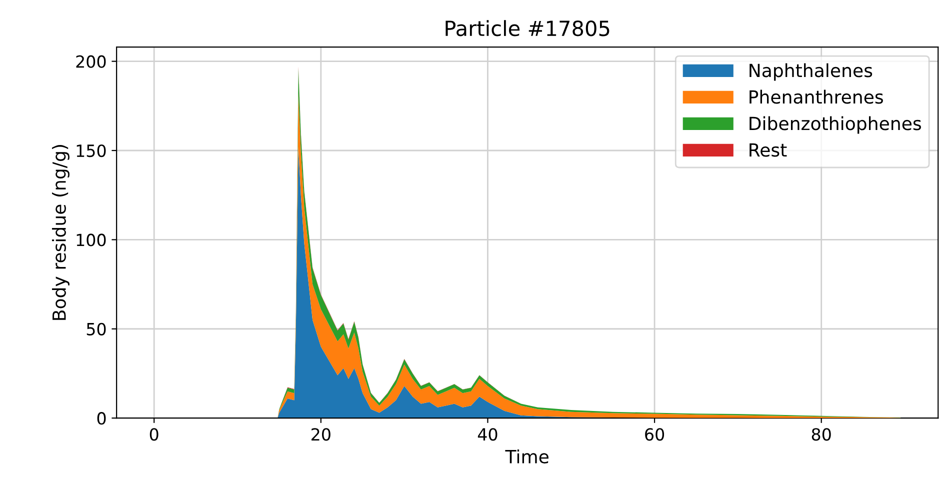  Describe the element at coordinates (528, 28) in the screenshot. I see `chart-title: Particle #17805` at that location.